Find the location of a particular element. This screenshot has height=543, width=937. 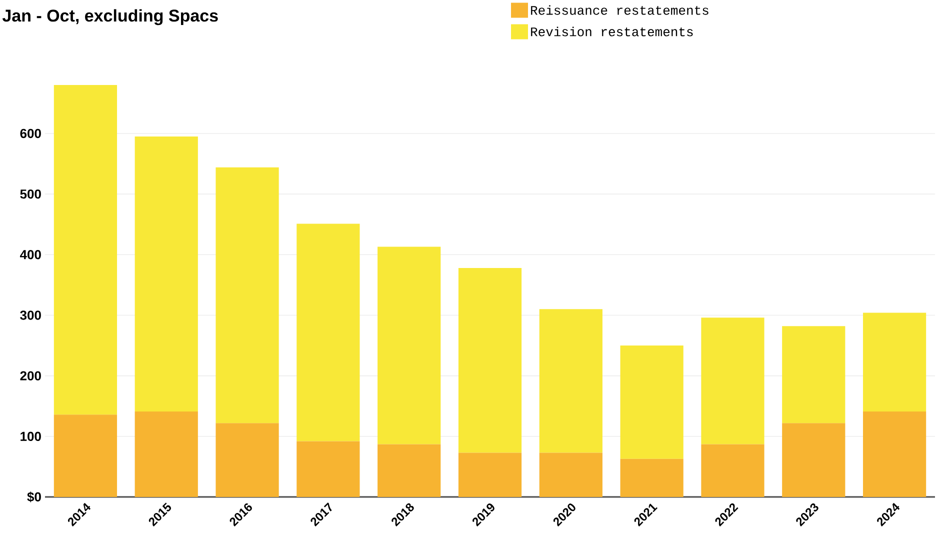

y-tick-label: 300 is located at coordinates (30, 315).